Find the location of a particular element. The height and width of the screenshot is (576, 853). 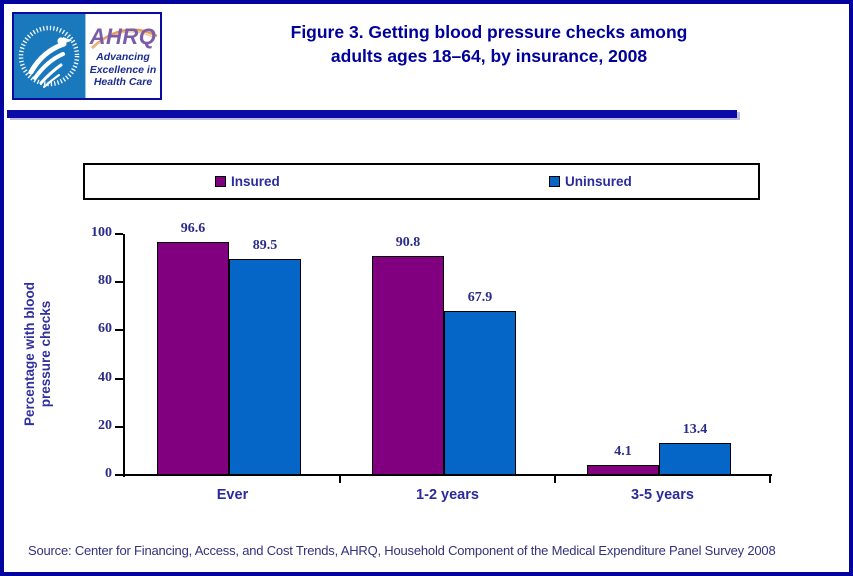

category-label: Ever is located at coordinates (232, 495).